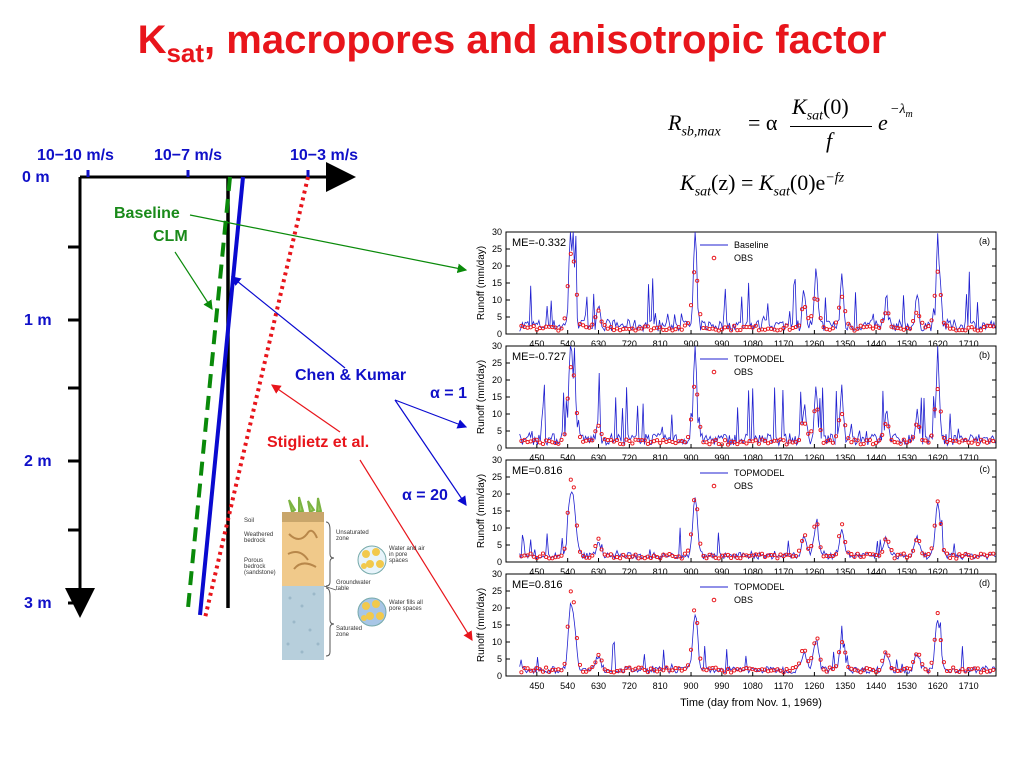 This screenshot has width=1024, height=768. Describe the element at coordinates (406, 606) in the screenshot. I see `soil-right-label-water-fills: Water fills all pore spaces` at that location.